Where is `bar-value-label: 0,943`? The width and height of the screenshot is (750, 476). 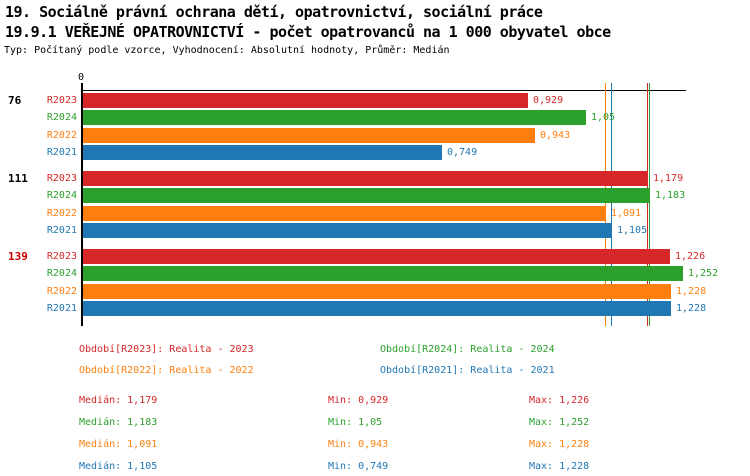 bar-value-label: 0,943 is located at coordinates (555, 135).